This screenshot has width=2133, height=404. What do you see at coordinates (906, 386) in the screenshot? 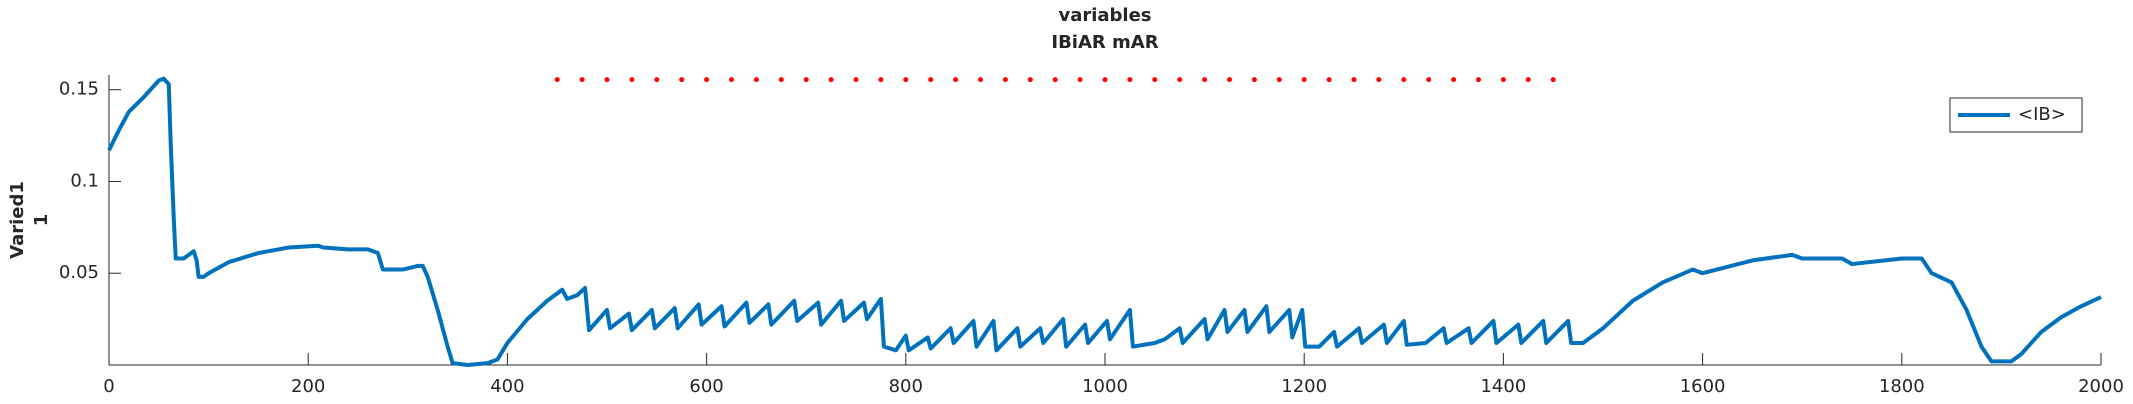
I see `x-tick-label: 800` at bounding box center [906, 386].